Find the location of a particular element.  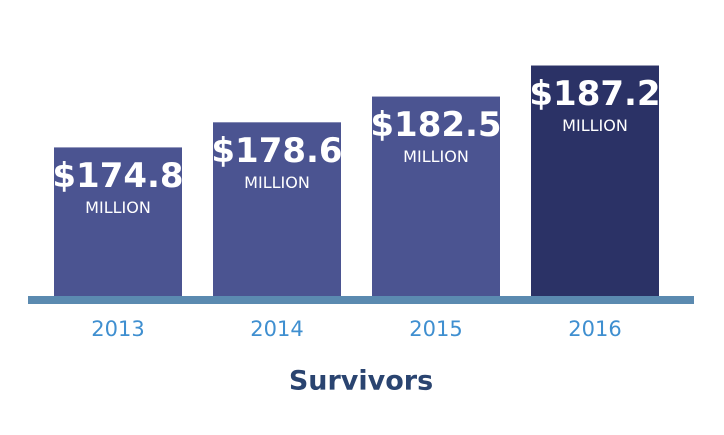

value-label: $178.6 is located at coordinates (276, 151).